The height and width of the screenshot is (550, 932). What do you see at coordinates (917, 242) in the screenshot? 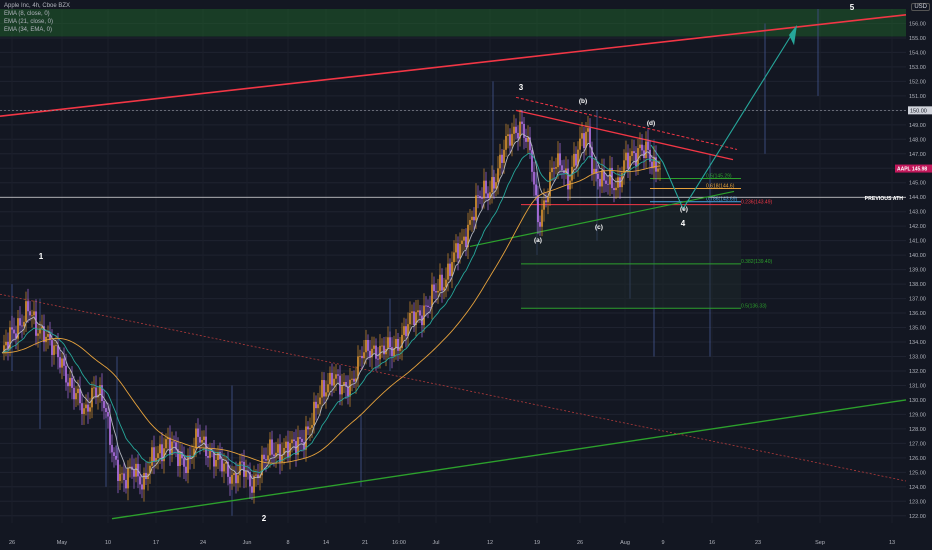
I see `y-tick-label: 141.00` at bounding box center [917, 242].